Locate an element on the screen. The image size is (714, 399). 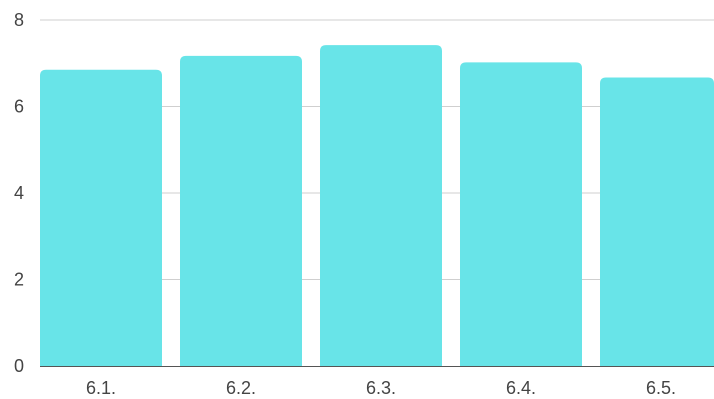
x-tick-label: 6.4. is located at coordinates (521, 388).